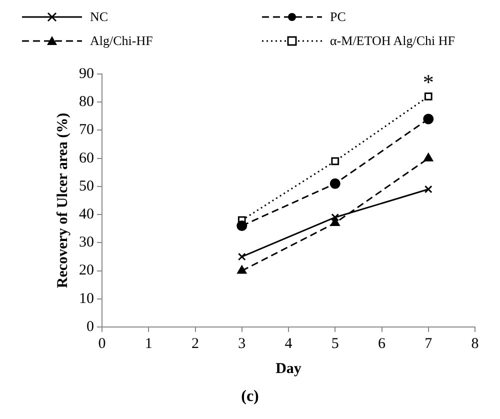  What do you see at coordinates (289, 368) in the screenshot?
I see `x-axis-title: Day` at bounding box center [289, 368].